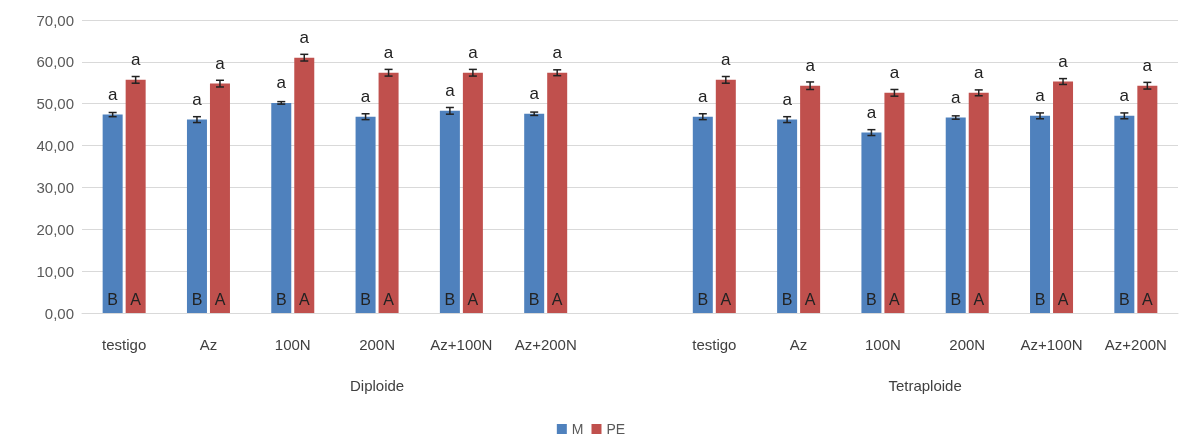 Image resolution: width=1182 pixels, height=443 pixels. Describe the element at coordinates (55, 229) in the screenshot. I see `y-tick-label: 20,00` at that location.